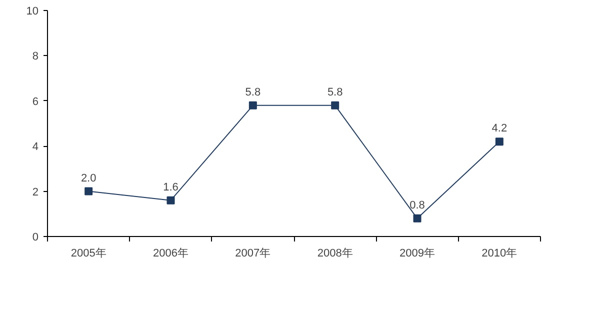 Image resolution: width=604 pixels, height=336 pixels. Describe the element at coordinates (88, 254) in the screenshot. I see `x-tick-label: 2005年` at that location.